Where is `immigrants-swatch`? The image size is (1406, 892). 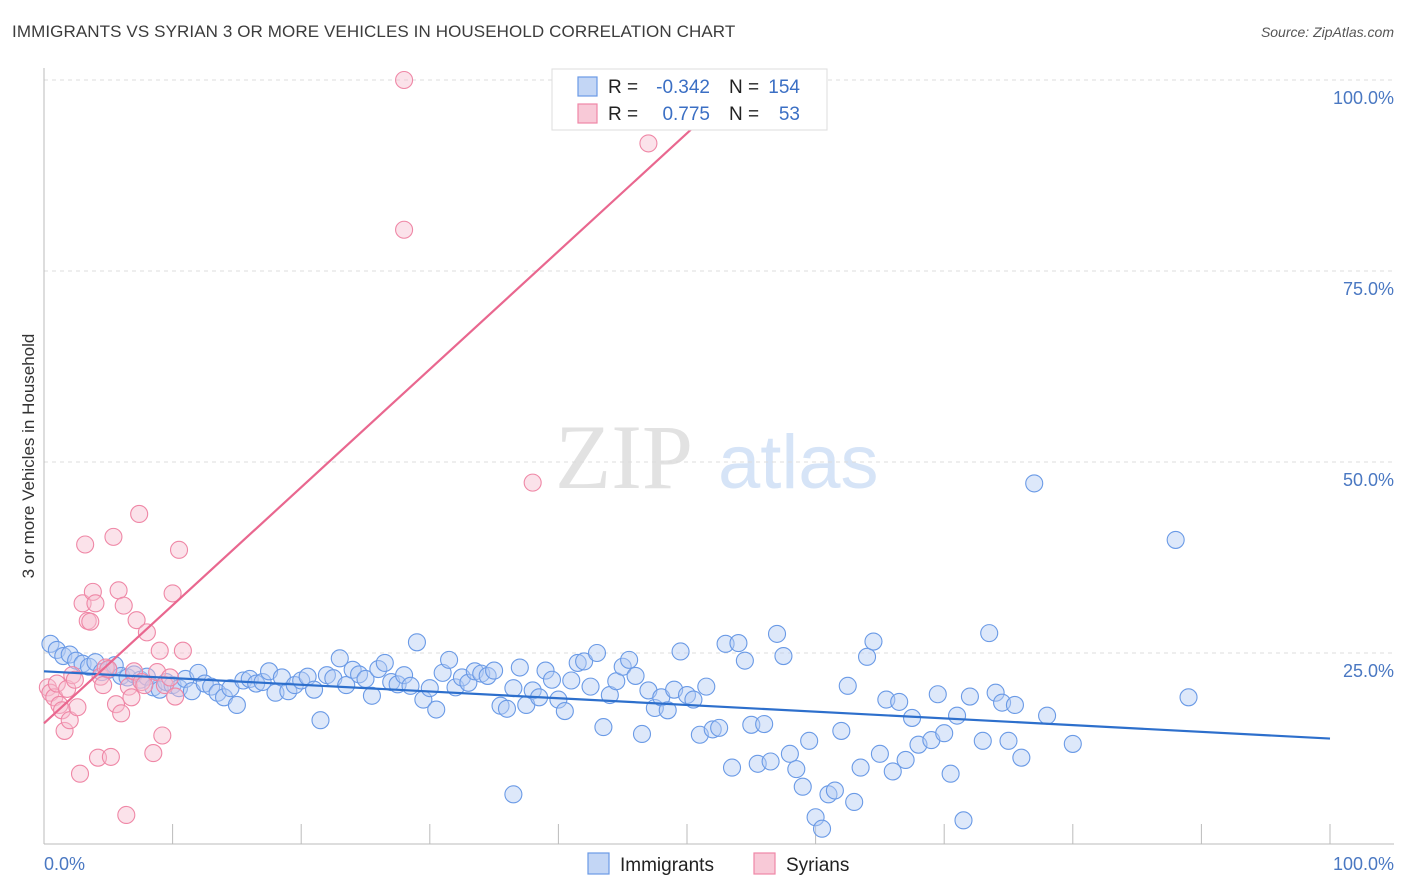 immigrants-swatch is located at coordinates (587, 86).